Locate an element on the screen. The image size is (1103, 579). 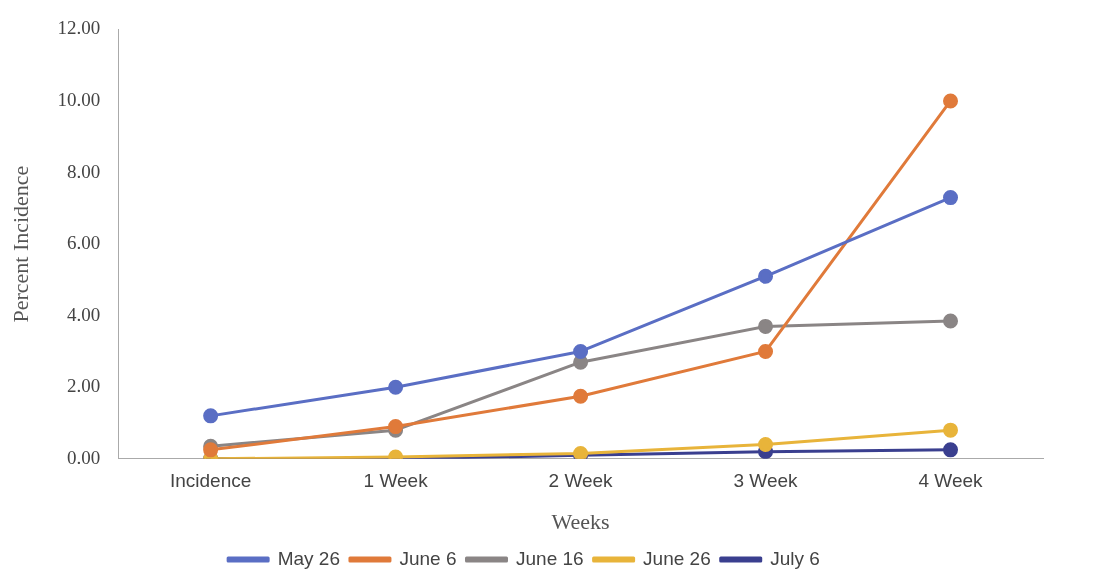
legend-label: July 6 is located at coordinates (795, 558).